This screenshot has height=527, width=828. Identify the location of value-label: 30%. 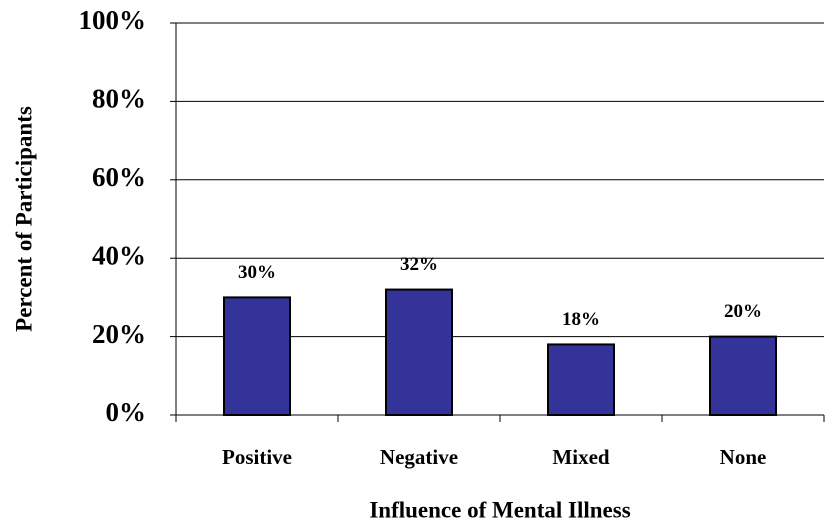
(257, 272).